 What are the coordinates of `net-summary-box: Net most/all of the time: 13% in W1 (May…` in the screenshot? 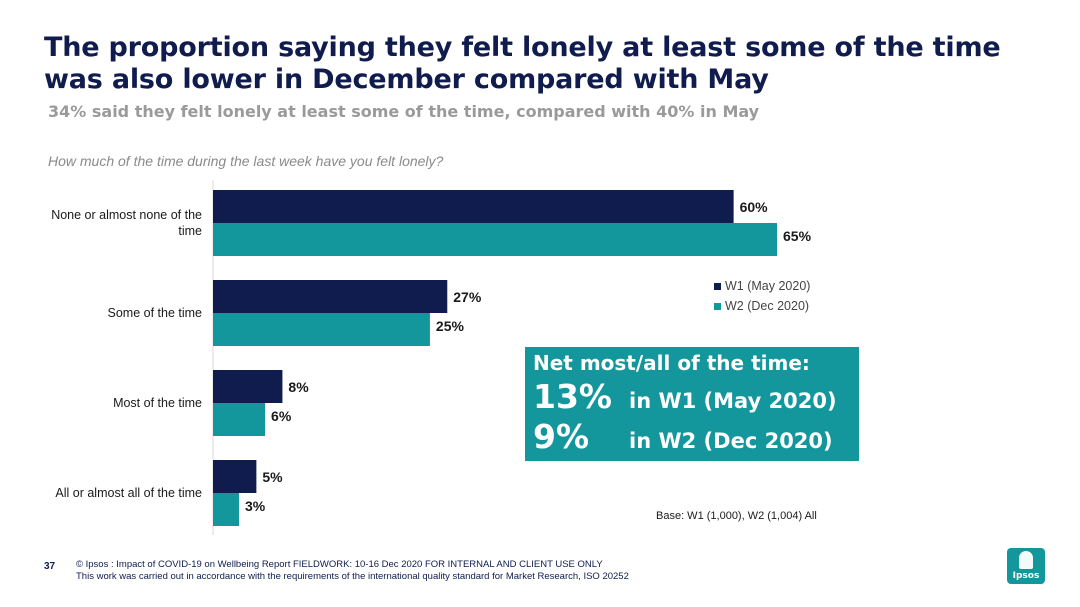 It's located at (692, 404).